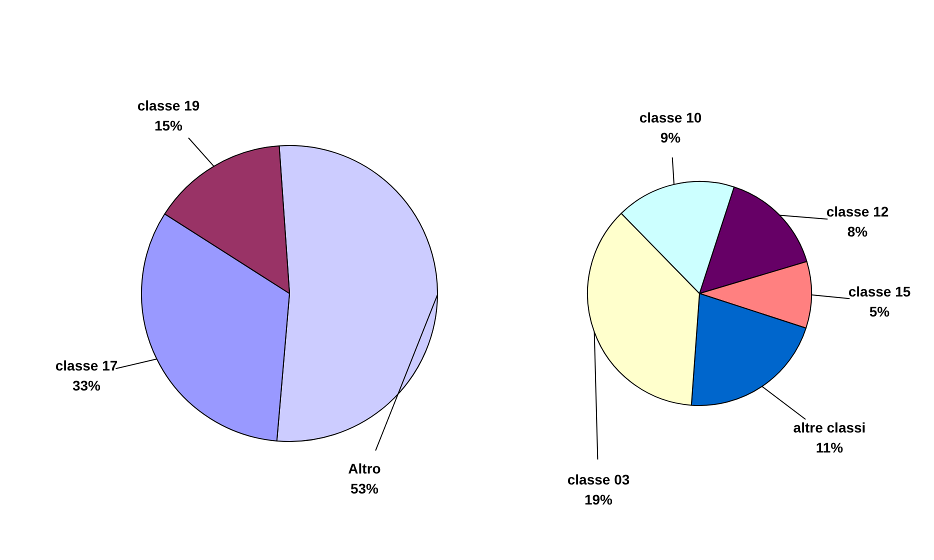 The image size is (934, 560). I want to click on slice-label: classe 03, so click(598, 480).